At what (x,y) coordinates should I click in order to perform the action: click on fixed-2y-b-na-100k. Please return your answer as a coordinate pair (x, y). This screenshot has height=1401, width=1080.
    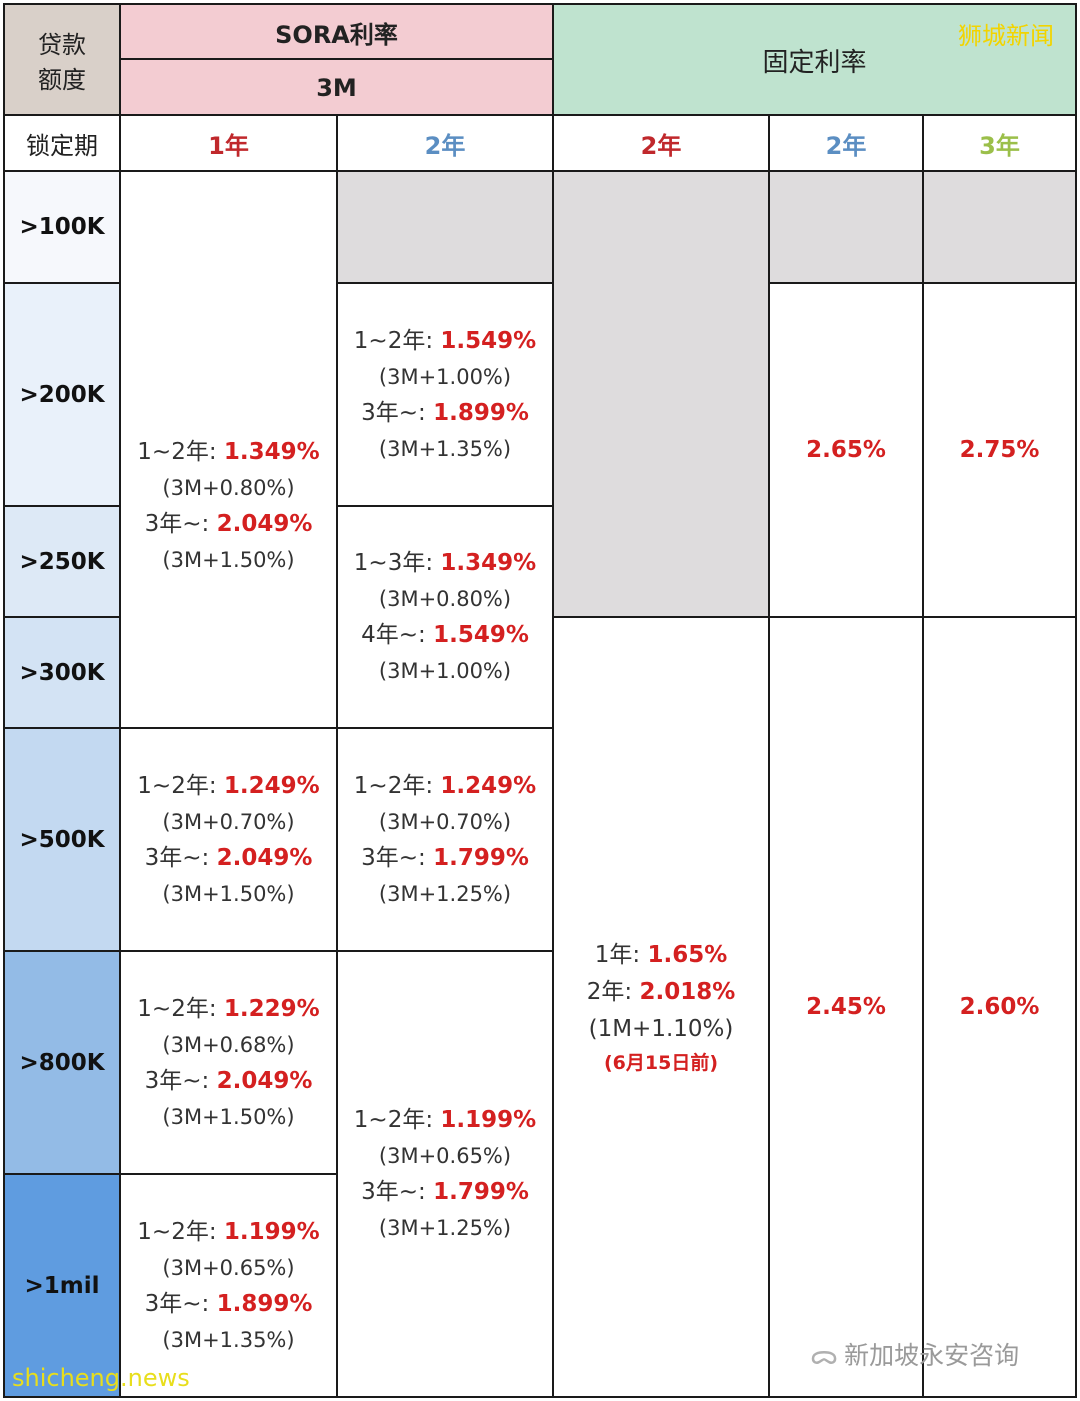
    Looking at the image, I should click on (846, 227).